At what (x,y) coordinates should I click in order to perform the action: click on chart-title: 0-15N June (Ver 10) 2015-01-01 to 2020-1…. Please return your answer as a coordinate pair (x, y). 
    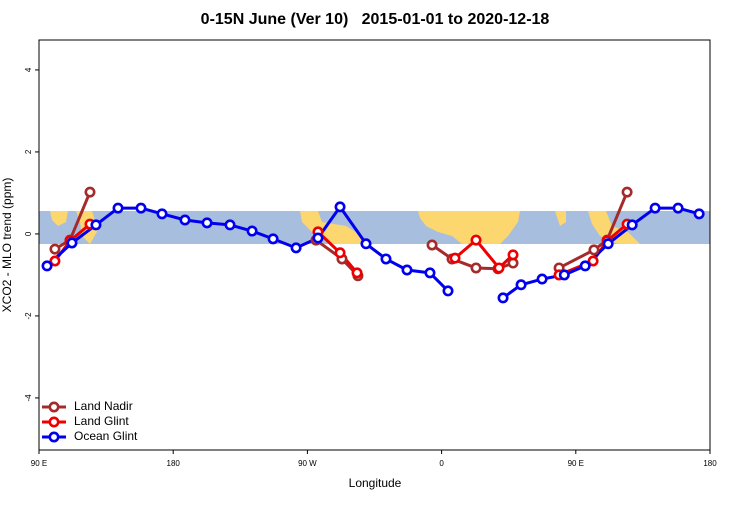
    Looking at the image, I should click on (375, 19).